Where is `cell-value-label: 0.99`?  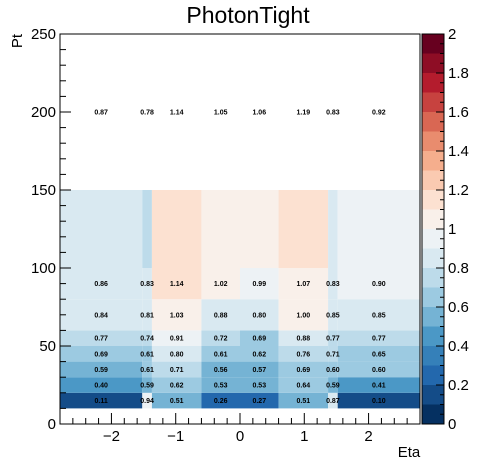
cell-value-label: 0.99 is located at coordinates (259, 284).